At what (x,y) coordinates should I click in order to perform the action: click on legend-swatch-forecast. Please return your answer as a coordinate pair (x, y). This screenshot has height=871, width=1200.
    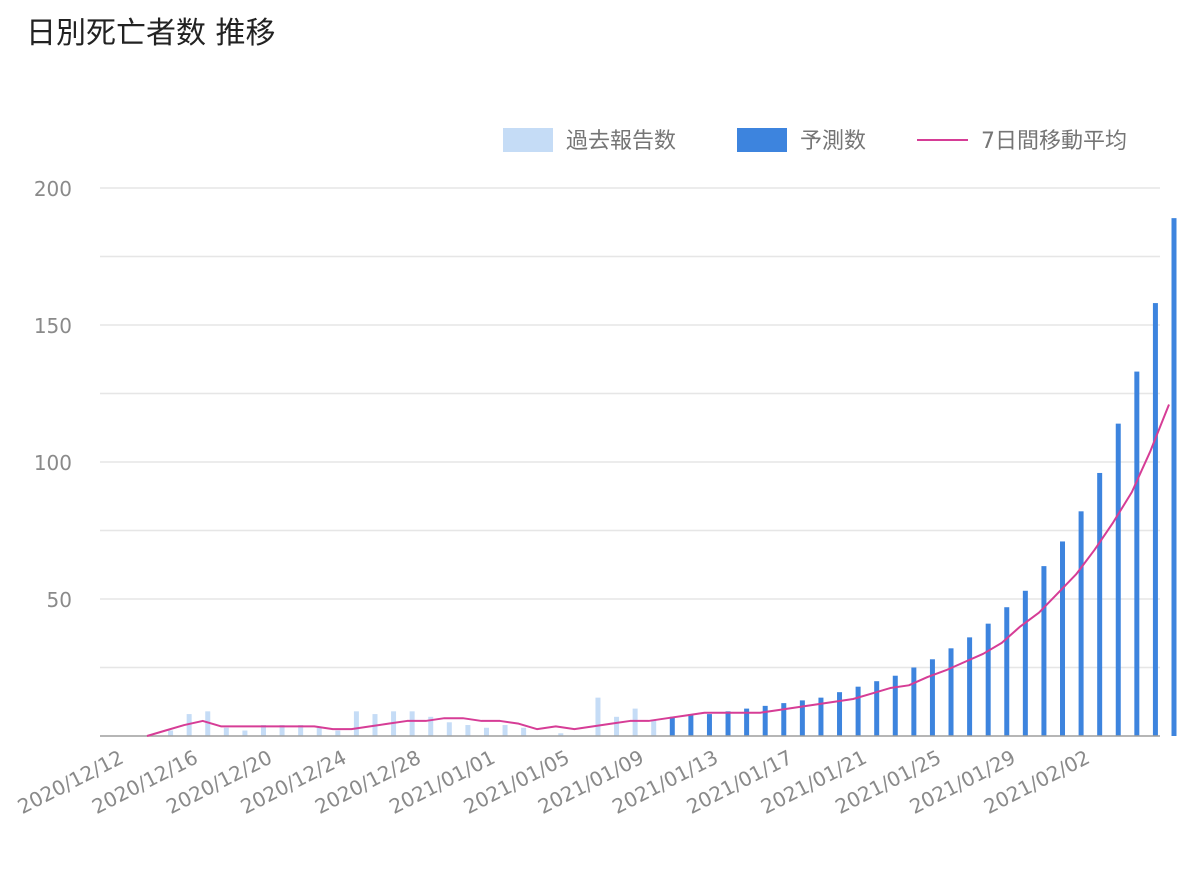
    Looking at the image, I should click on (762, 140).